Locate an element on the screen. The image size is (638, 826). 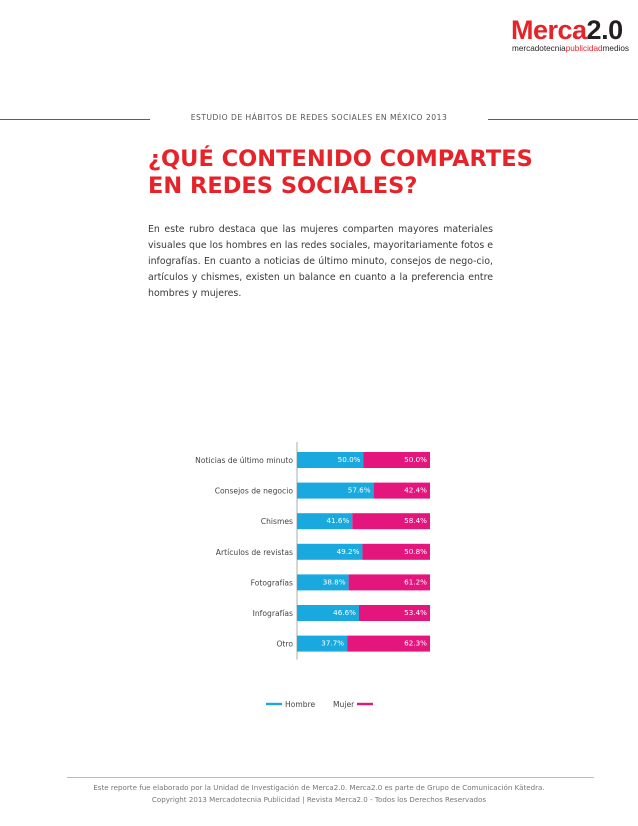
data-label-mujer: 53.4% is located at coordinates (415, 612).